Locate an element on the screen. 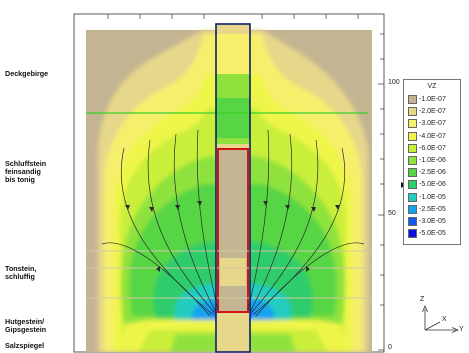 The height and width of the screenshot is (353, 469). coordinate-triad is located at coordinates (441, 318).